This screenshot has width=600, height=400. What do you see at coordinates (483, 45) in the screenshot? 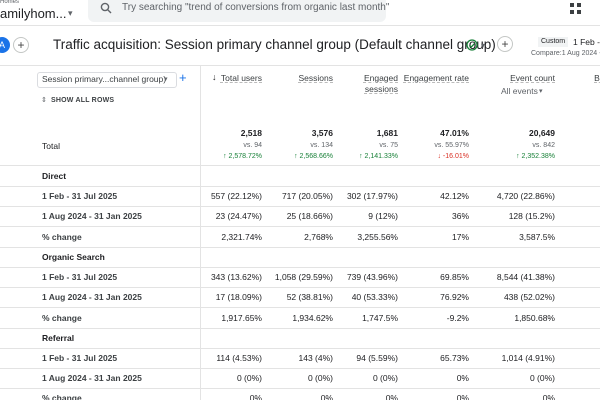
I see `title-dropdown: ▾` at bounding box center [483, 45].